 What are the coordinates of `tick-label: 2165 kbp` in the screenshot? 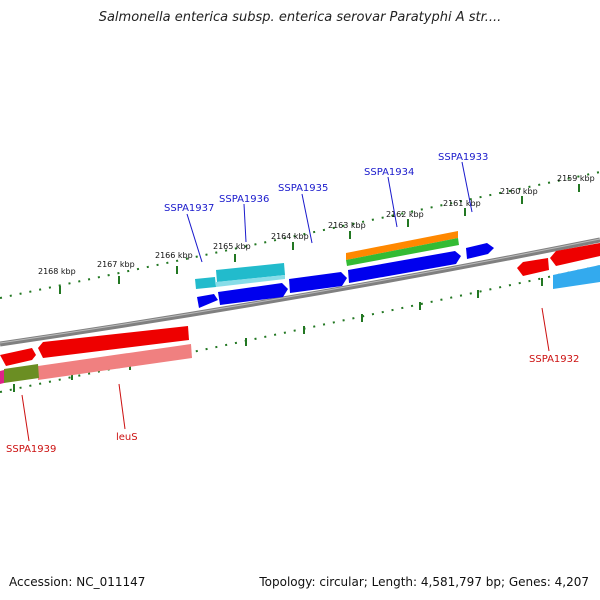 It's located at (232, 246).